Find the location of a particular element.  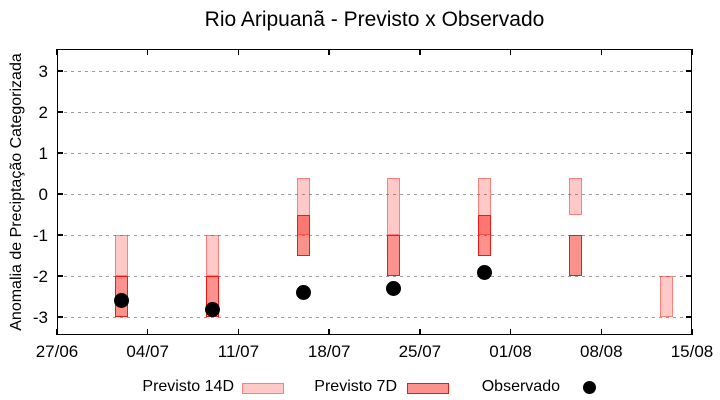

y-tick-label: -2 is located at coordinates (40, 277).